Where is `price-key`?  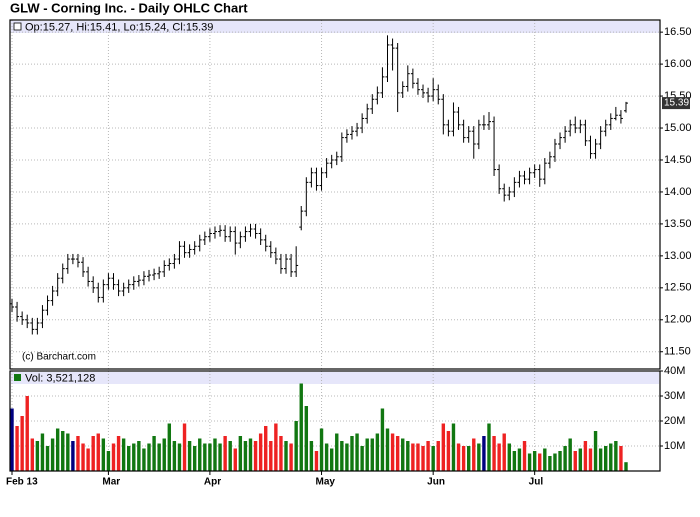
price-key is located at coordinates (17, 26).